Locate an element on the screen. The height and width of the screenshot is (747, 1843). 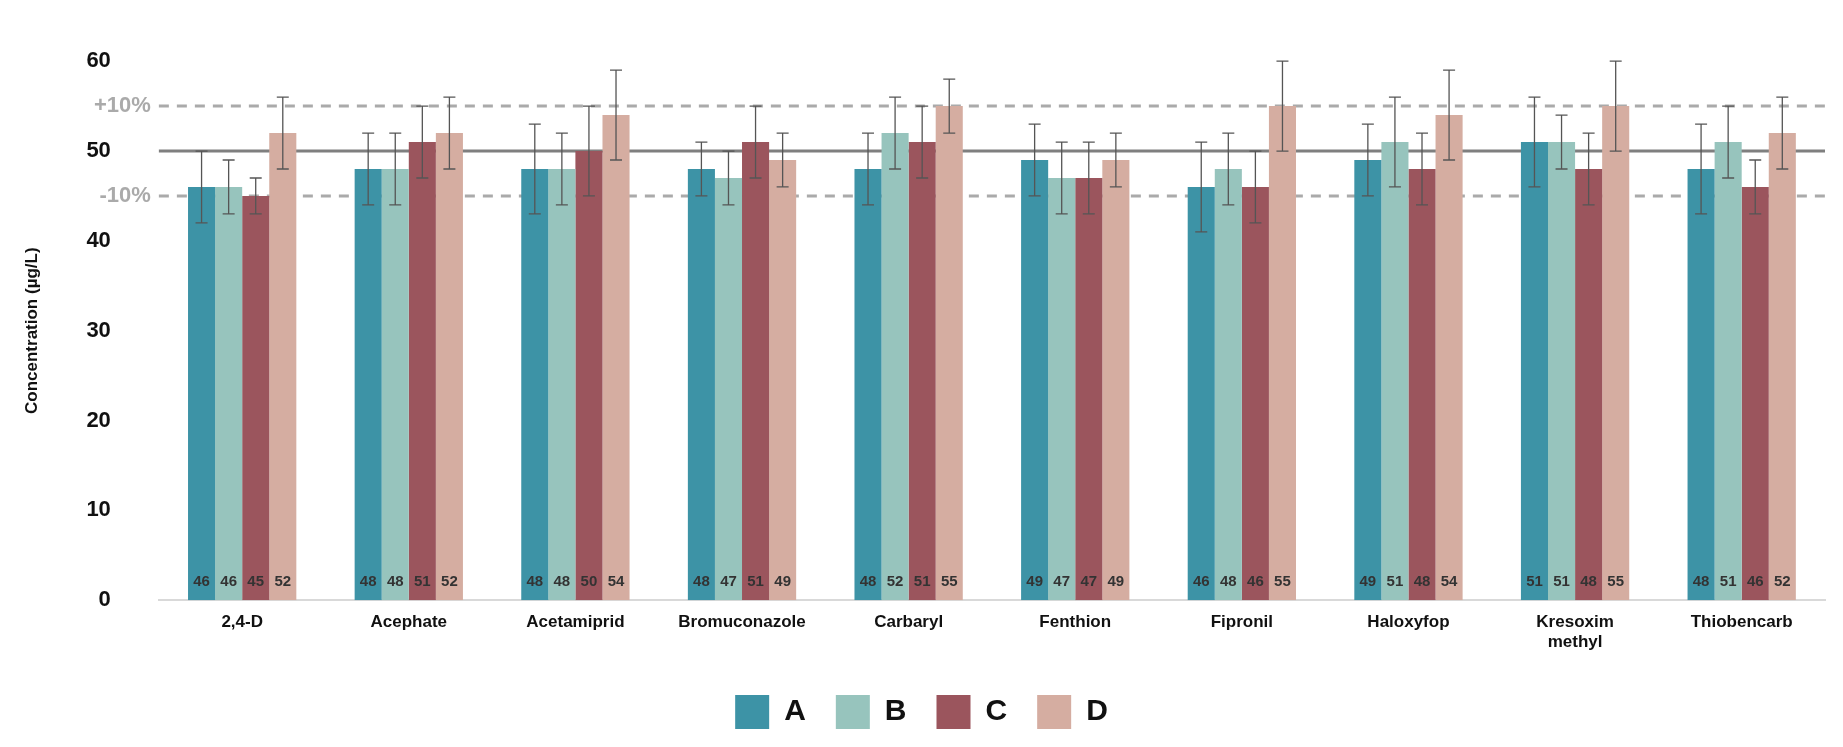
x-tick-label: Carbaryl is located at coordinates (909, 622).